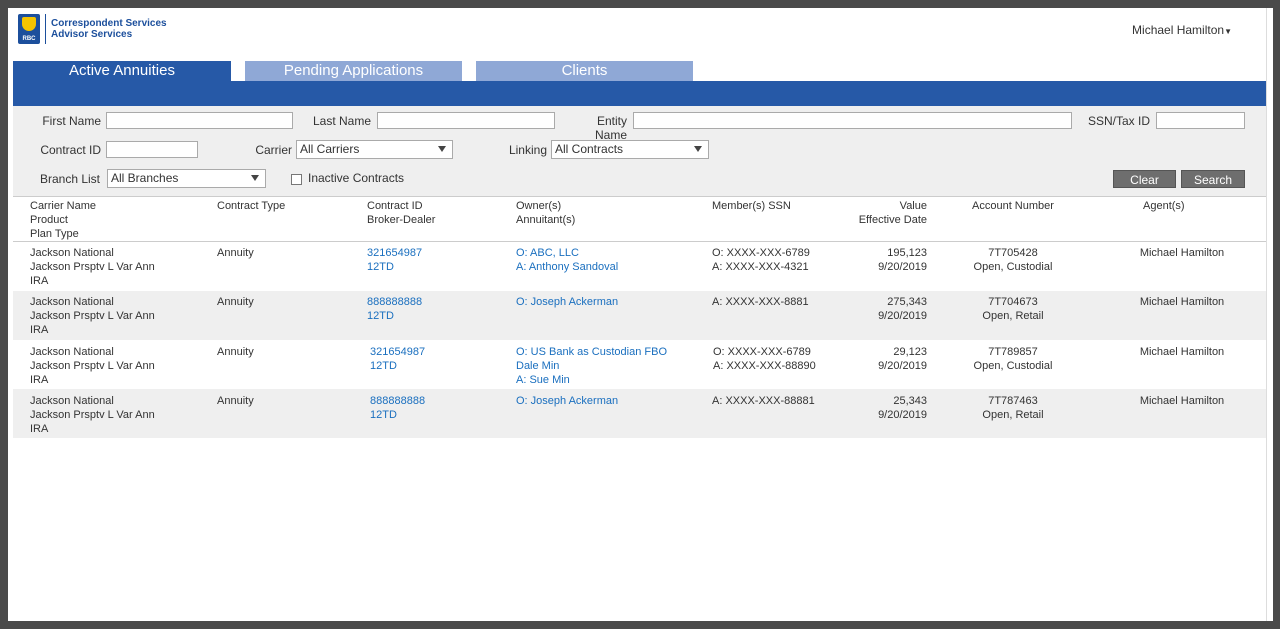 The width and height of the screenshot is (1280, 629). I want to click on owner-link: Dale Min, so click(538, 366).